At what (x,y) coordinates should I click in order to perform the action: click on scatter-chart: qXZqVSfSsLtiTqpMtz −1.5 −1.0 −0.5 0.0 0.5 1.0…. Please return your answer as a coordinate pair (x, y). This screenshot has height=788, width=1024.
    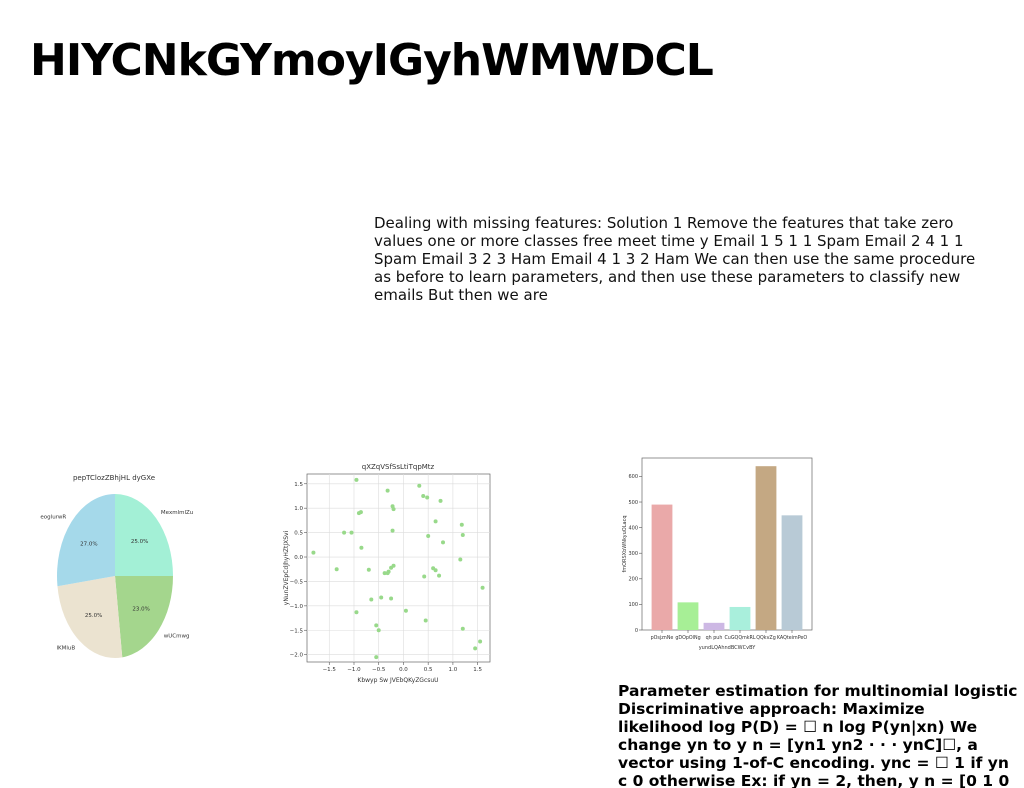
    Looking at the image, I should click on (387, 573).